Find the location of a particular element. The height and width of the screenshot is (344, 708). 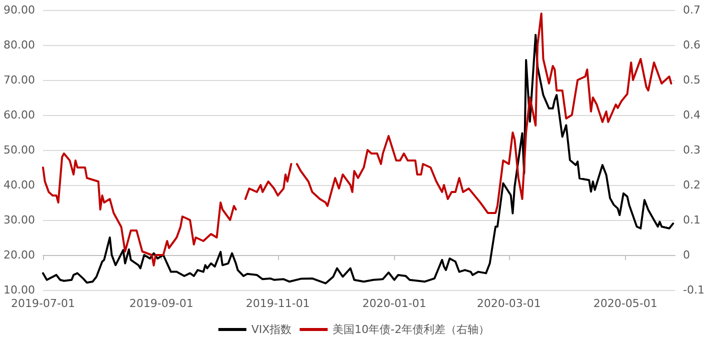

y-tick-label: 10.00 is located at coordinates (19, 290).